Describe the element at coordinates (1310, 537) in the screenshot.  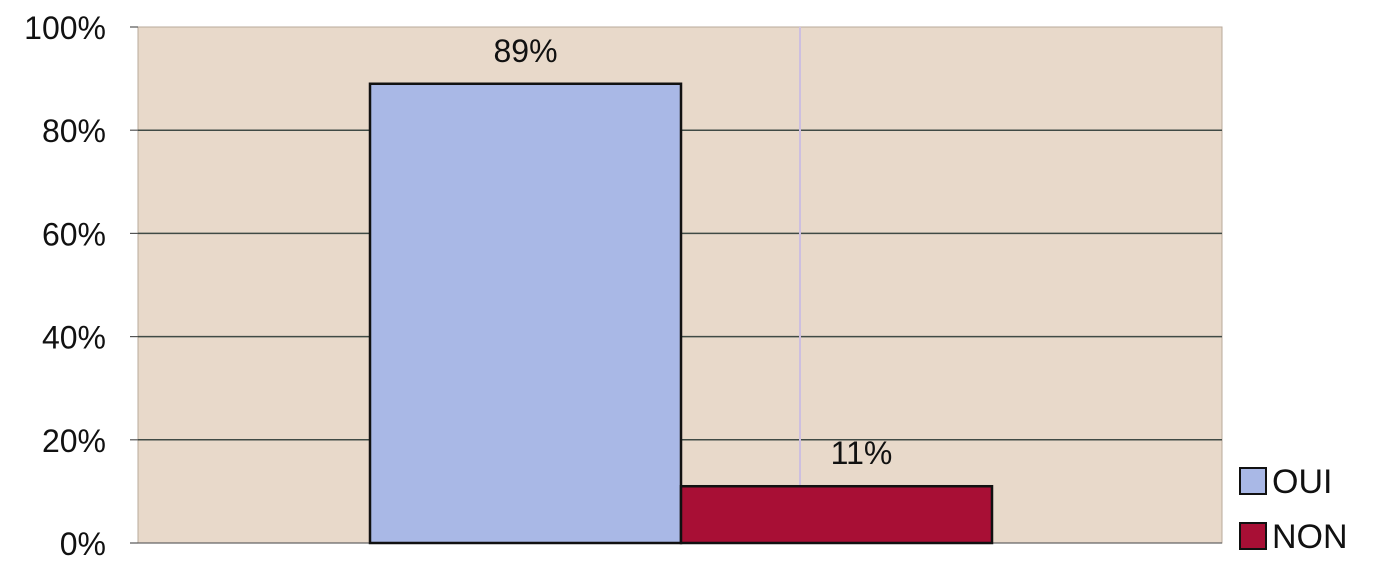
I see `legend-label-non: NON` at that location.